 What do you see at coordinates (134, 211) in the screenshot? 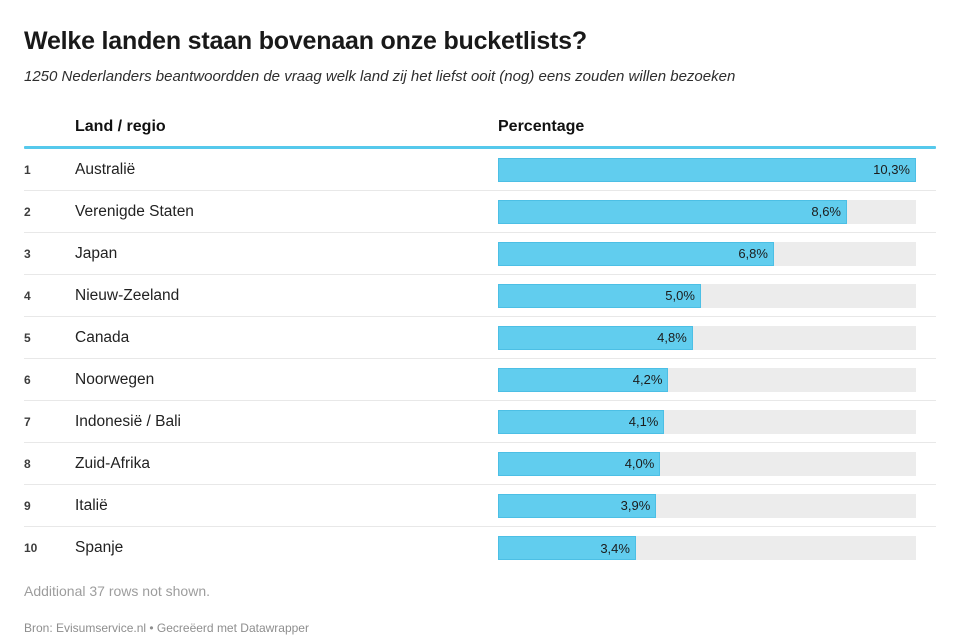
I see `country-label: Verenigde Staten` at bounding box center [134, 211].